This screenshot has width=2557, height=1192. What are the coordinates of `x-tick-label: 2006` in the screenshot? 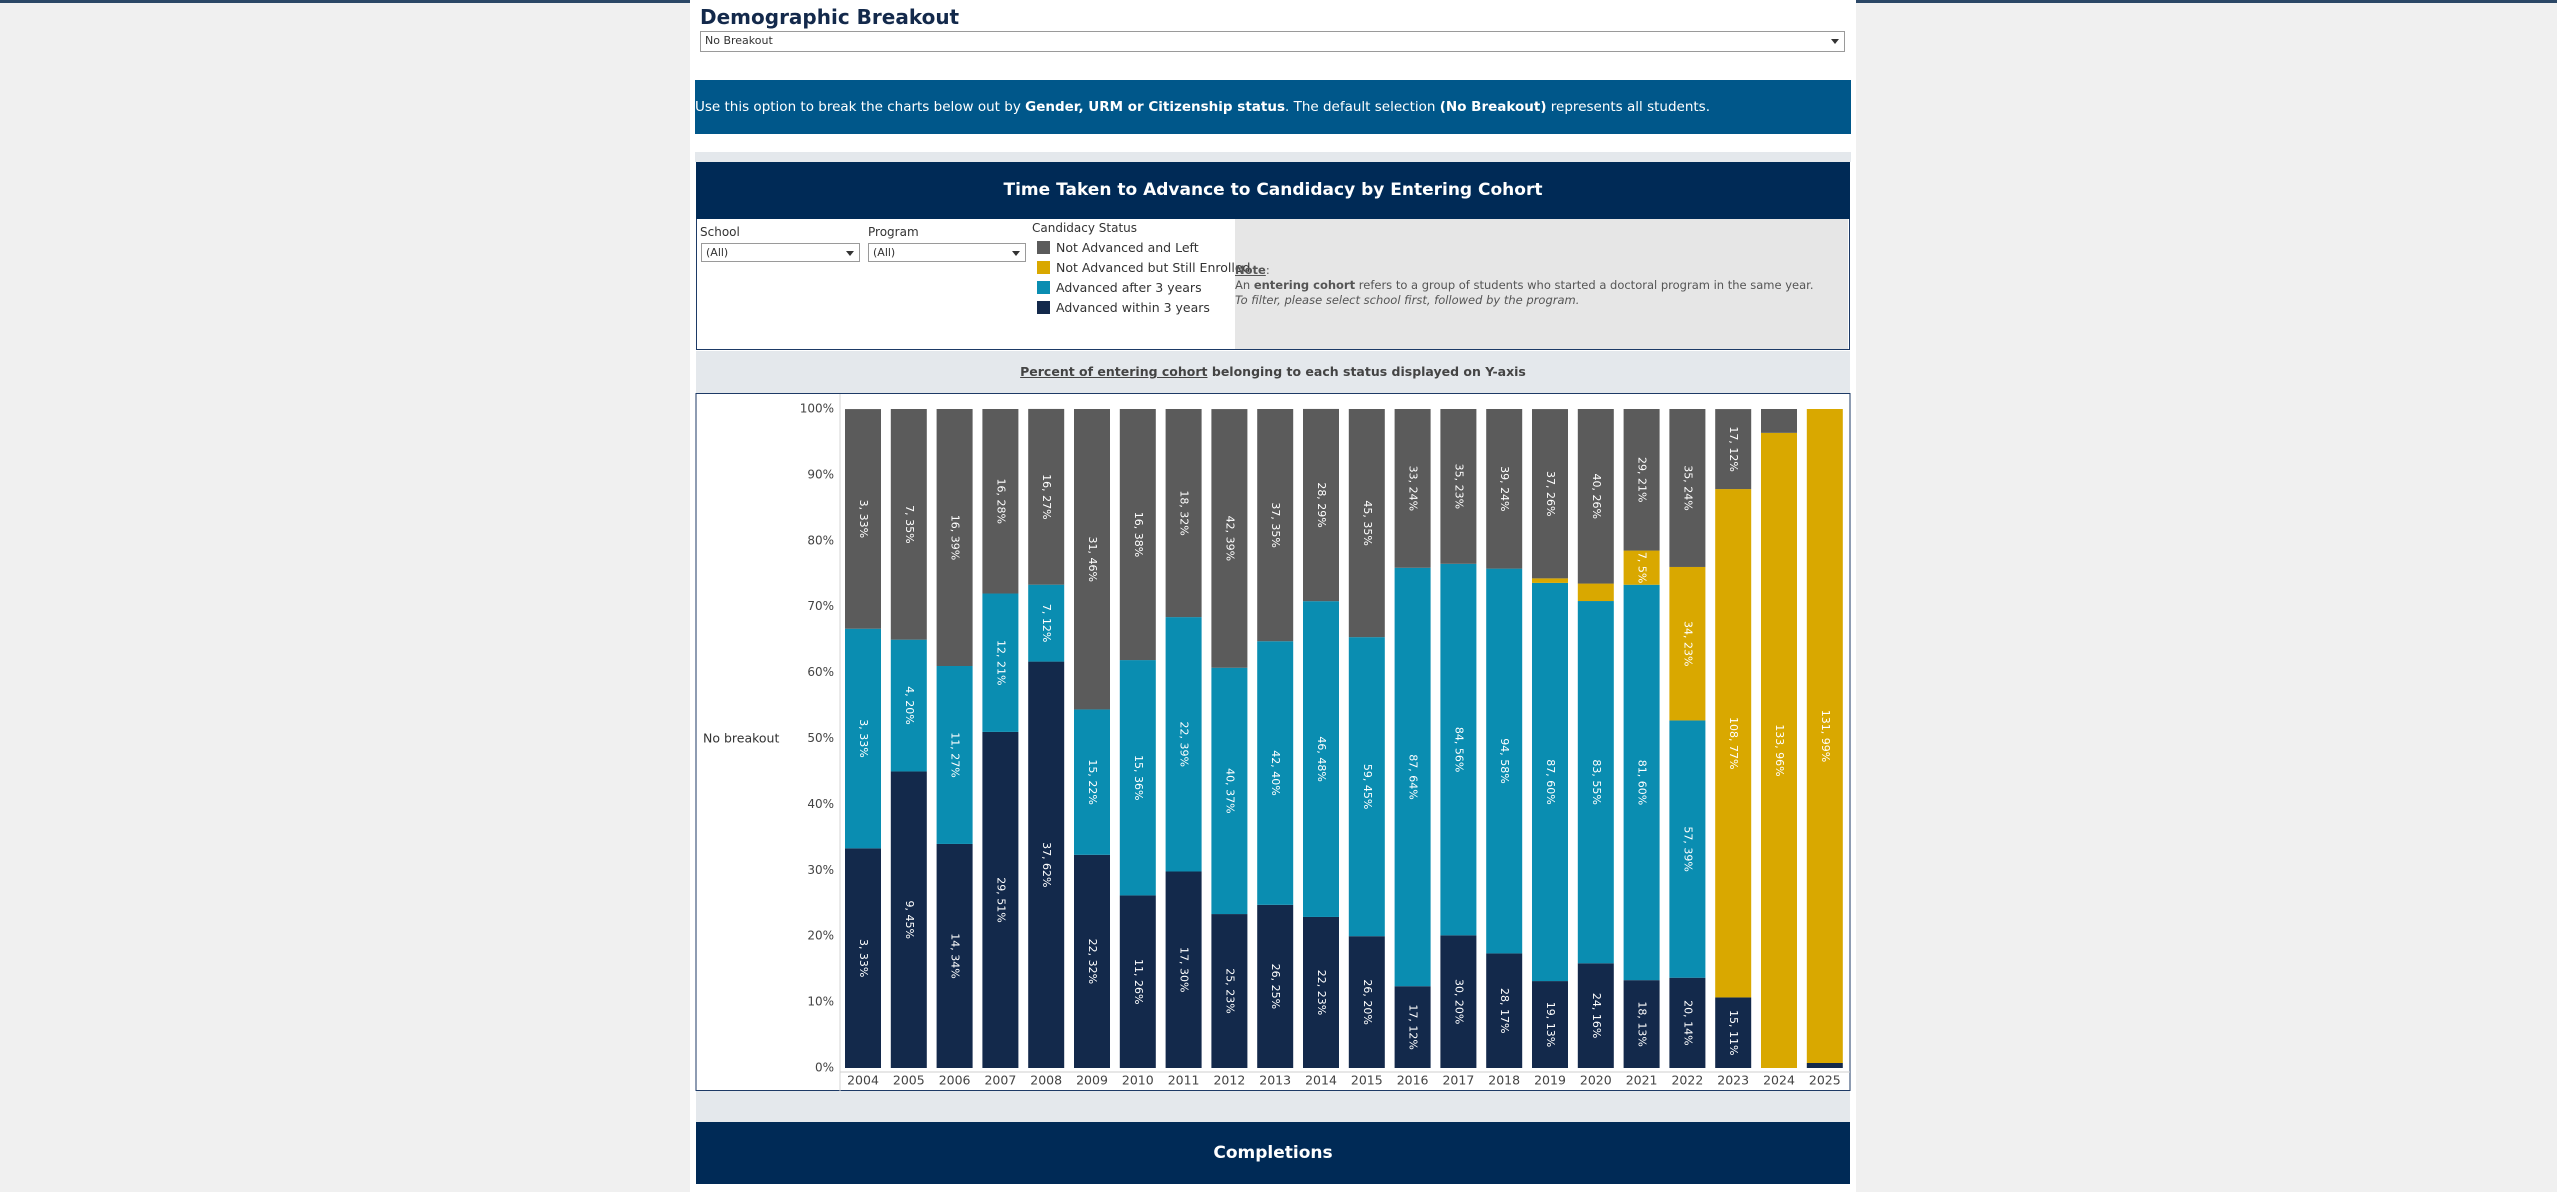 It's located at (955, 1080).